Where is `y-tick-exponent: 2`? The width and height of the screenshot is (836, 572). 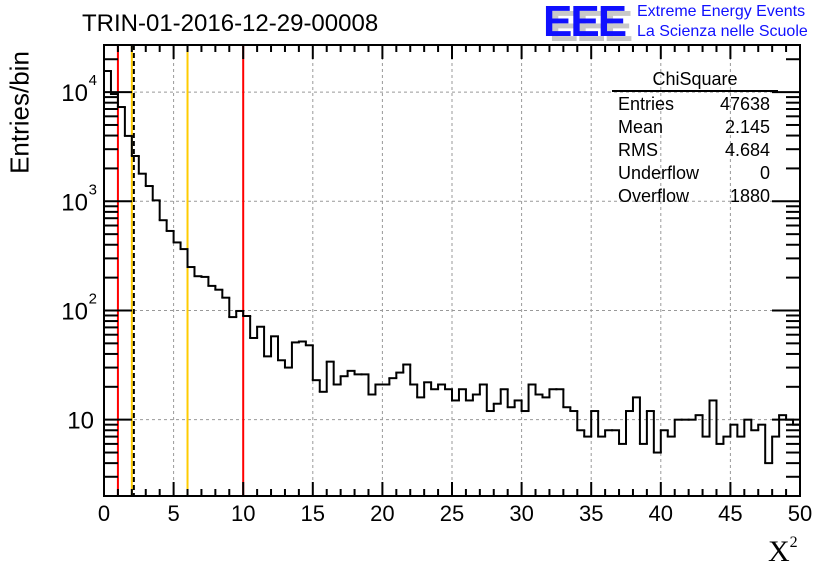
y-tick-exponent: 2 is located at coordinates (93, 298).